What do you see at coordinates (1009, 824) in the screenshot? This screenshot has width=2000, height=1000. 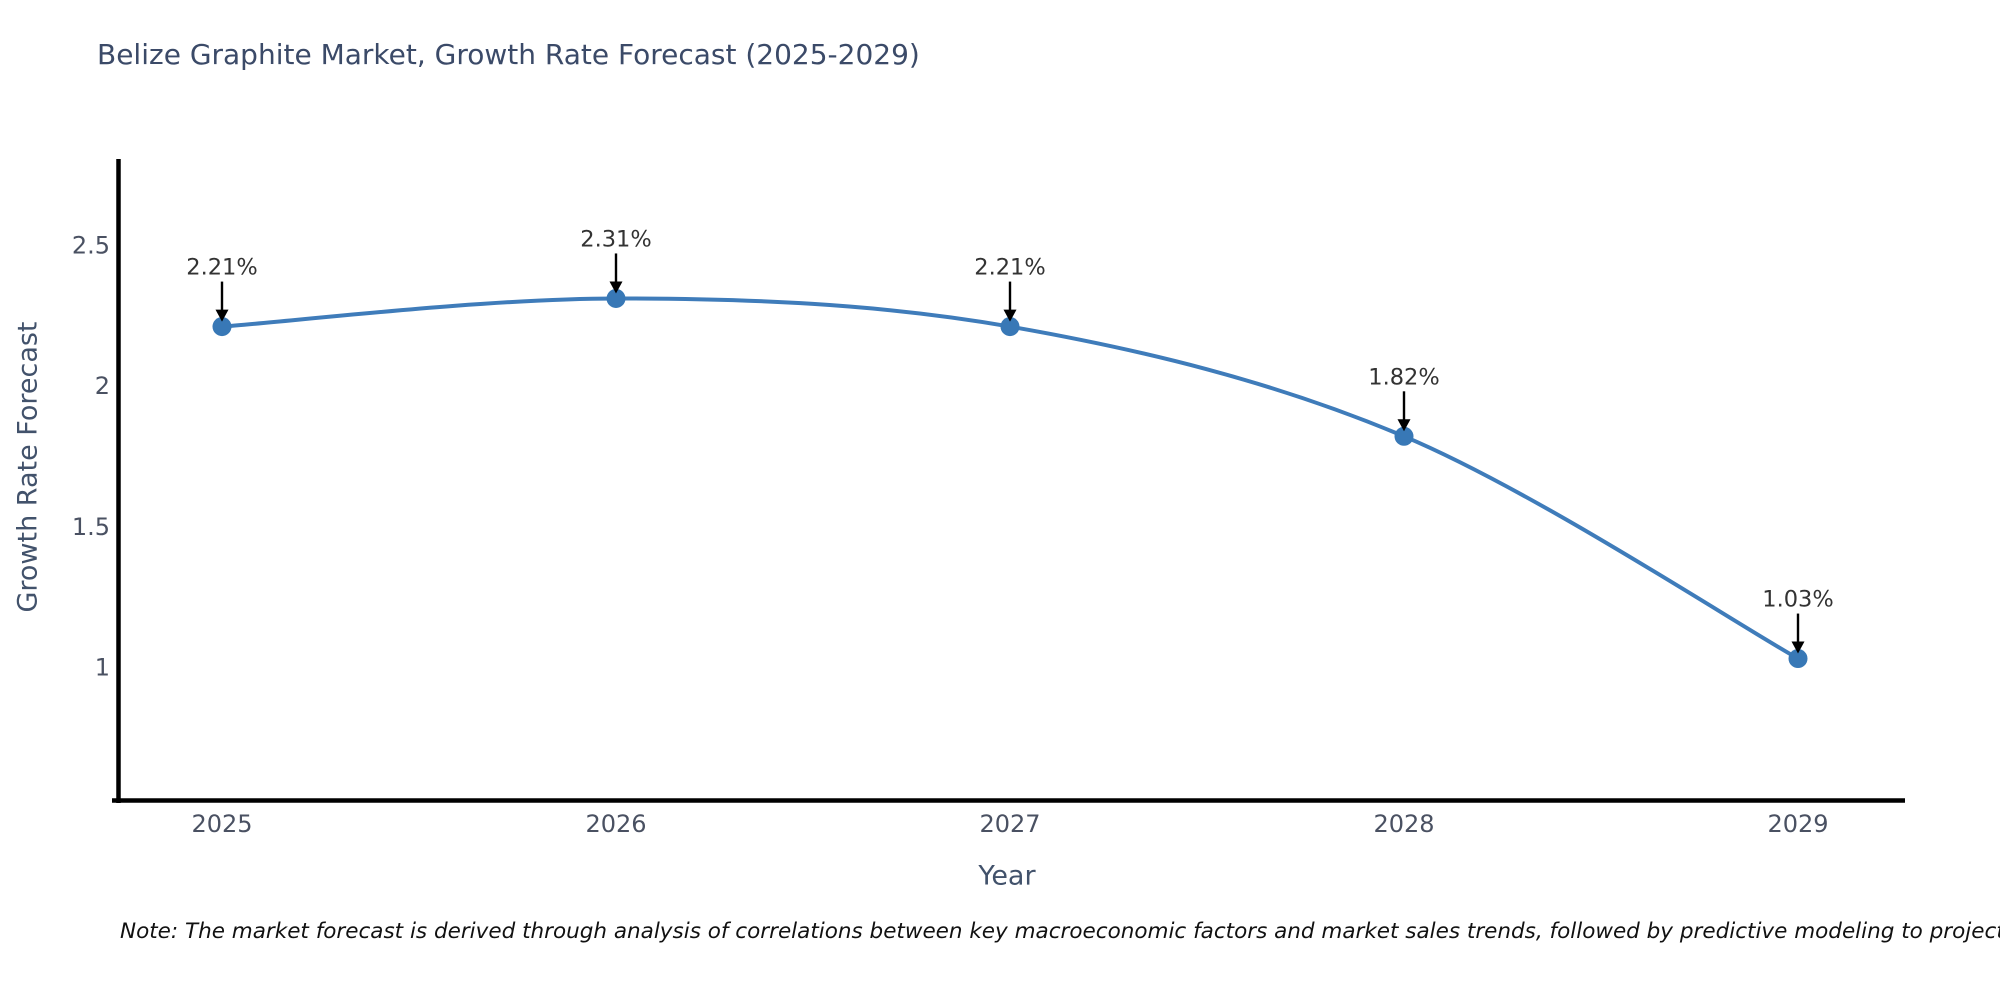 I see `x-tick-label: 2027` at bounding box center [1009, 824].